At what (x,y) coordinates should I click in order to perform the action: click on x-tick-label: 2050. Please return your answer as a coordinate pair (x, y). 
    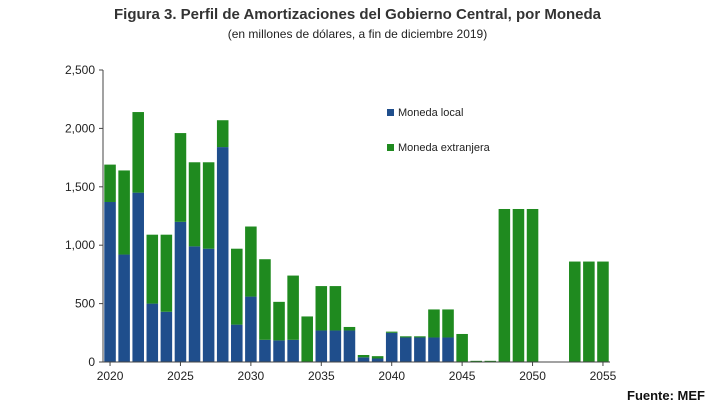
    Looking at the image, I should click on (532, 376).